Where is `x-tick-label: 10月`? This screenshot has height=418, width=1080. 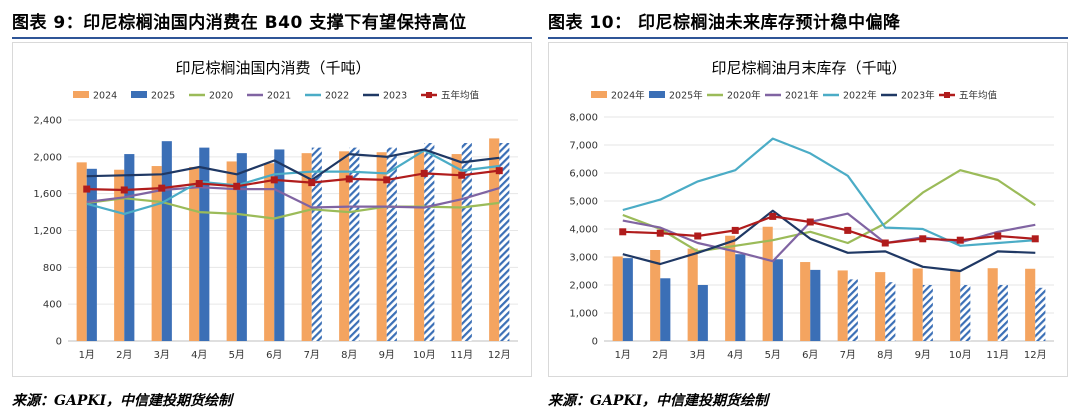 x-tick-label: 10月 is located at coordinates (424, 355).